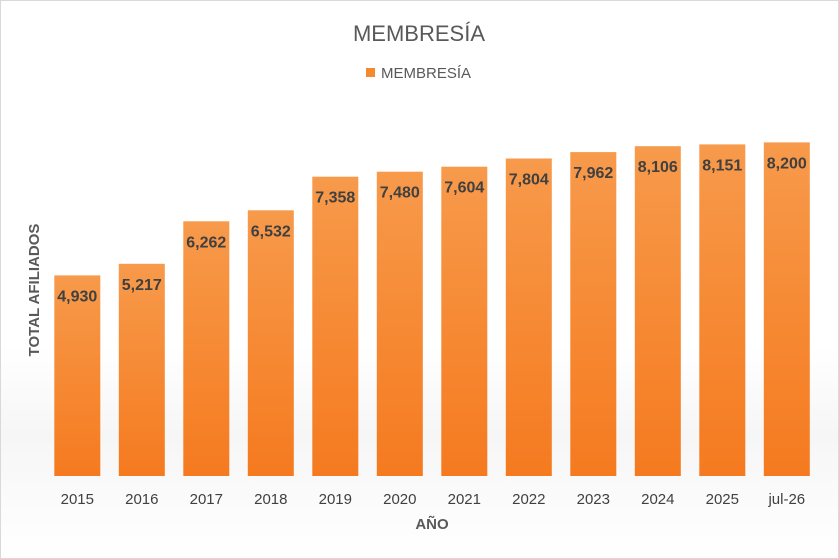  Describe the element at coordinates (426, 73) in the screenshot. I see `legend-label: MEMBRESÍA` at that location.